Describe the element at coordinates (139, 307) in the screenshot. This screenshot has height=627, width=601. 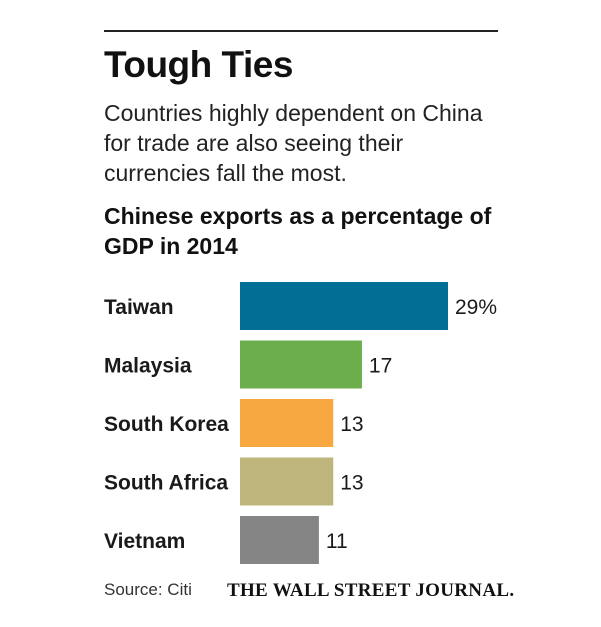
I see `category-label-taiwan: Taiwan` at that location.